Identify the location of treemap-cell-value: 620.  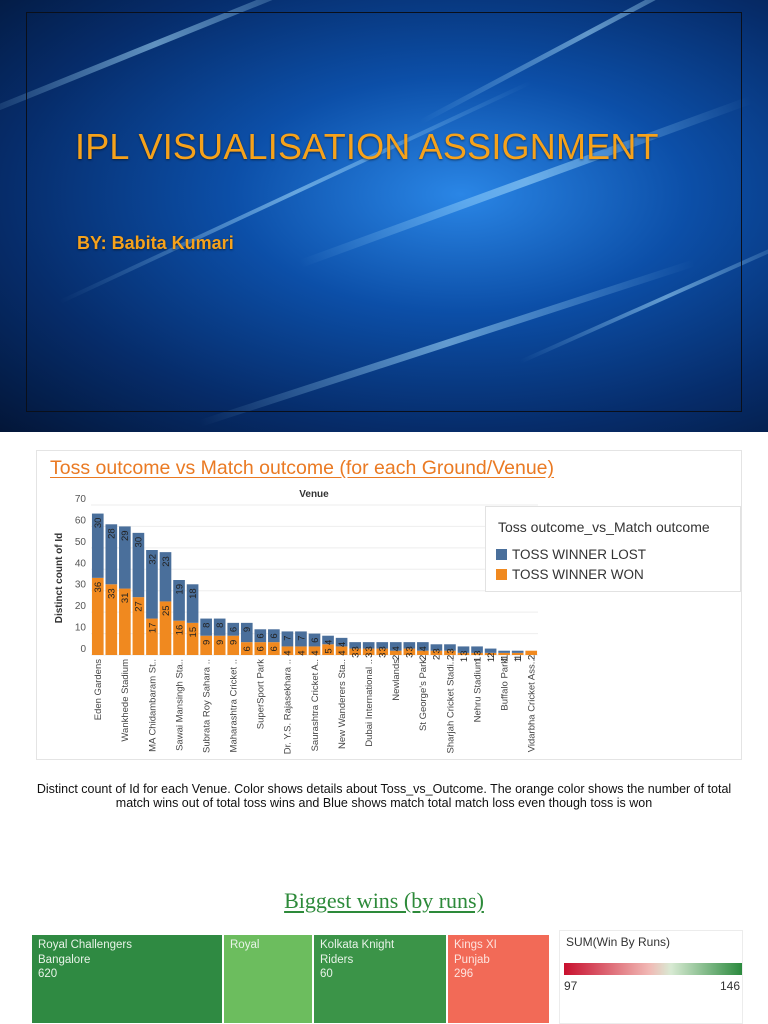
(48, 974).